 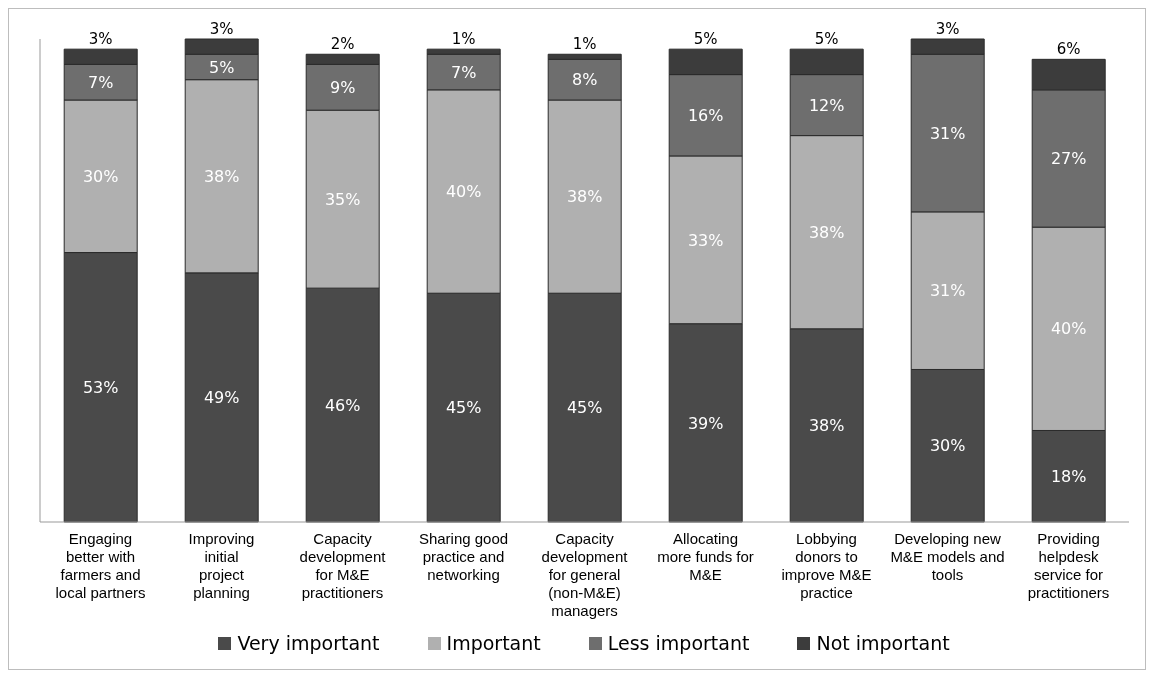 I want to click on x-tick-label: Engaging better with farmers and local partners, so click(x=100, y=565).